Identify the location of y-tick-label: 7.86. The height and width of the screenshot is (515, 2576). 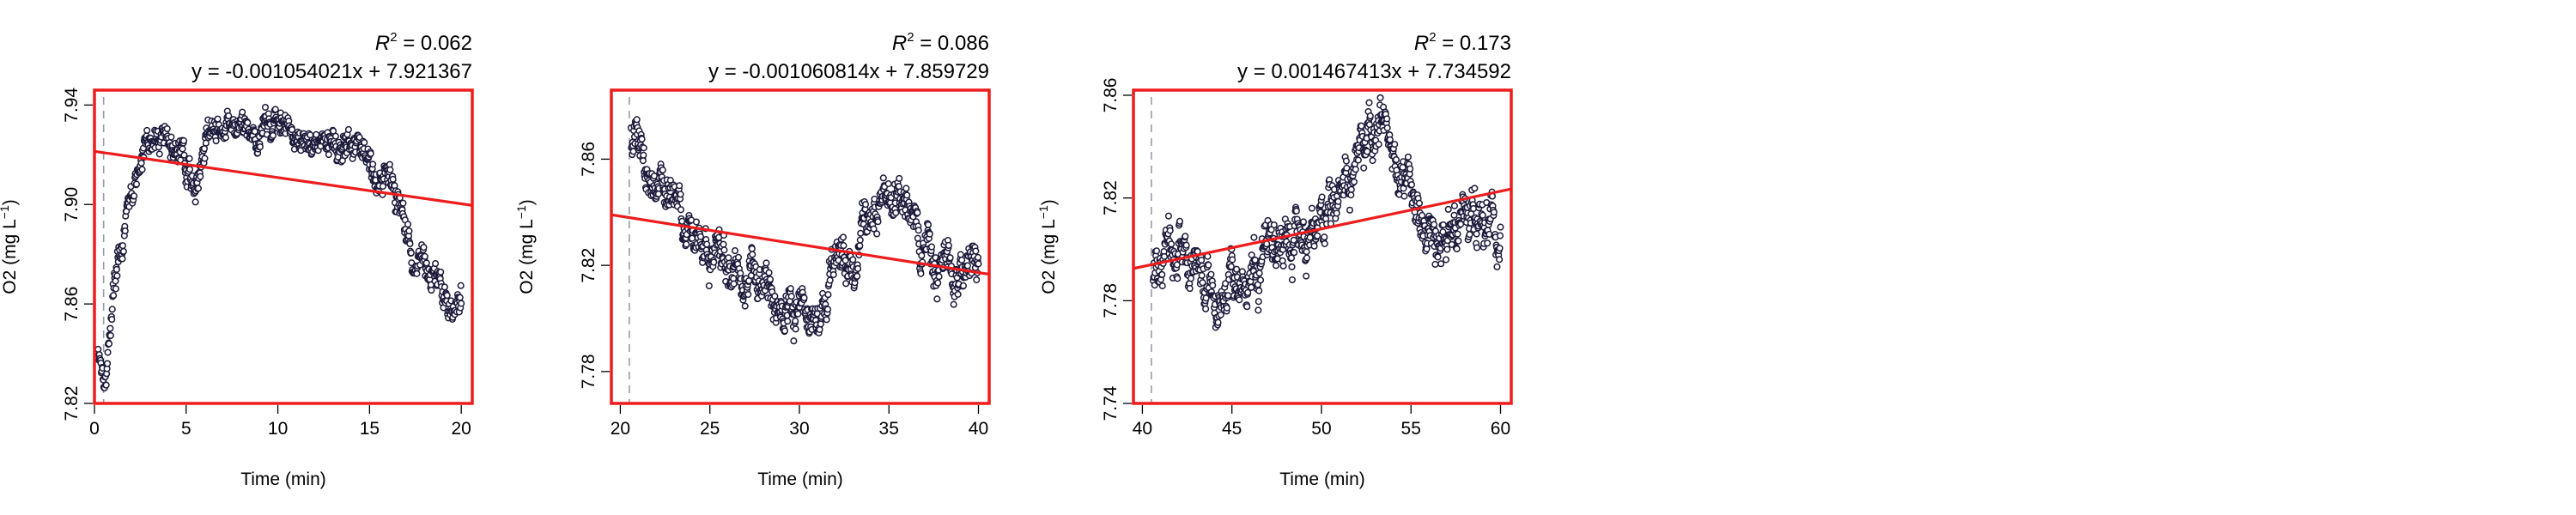
(1111, 95).